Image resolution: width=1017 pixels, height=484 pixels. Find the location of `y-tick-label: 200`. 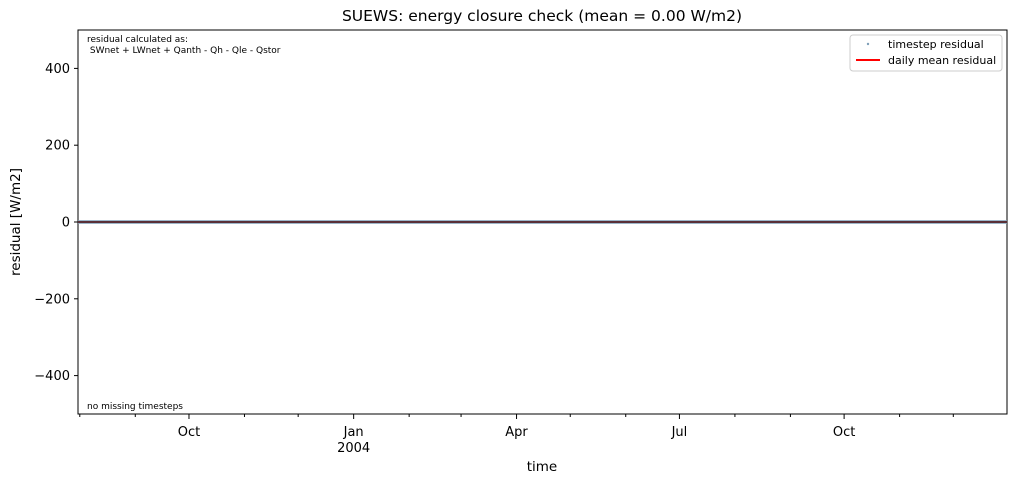

y-tick-label: 200 is located at coordinates (57, 146).